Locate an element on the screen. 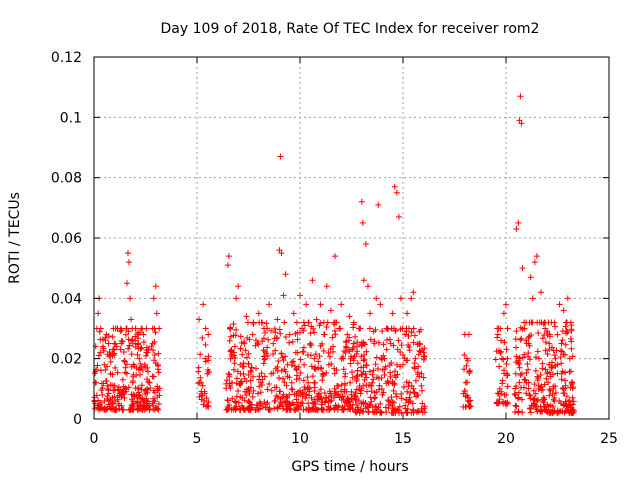  x-tick-label: 25 is located at coordinates (609, 439).